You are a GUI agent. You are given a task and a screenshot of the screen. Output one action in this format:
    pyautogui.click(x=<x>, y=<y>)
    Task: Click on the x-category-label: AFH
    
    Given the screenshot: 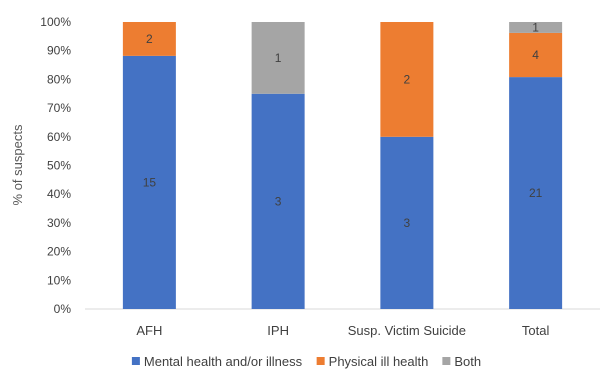 What is the action you would take?
    pyautogui.click(x=149, y=330)
    